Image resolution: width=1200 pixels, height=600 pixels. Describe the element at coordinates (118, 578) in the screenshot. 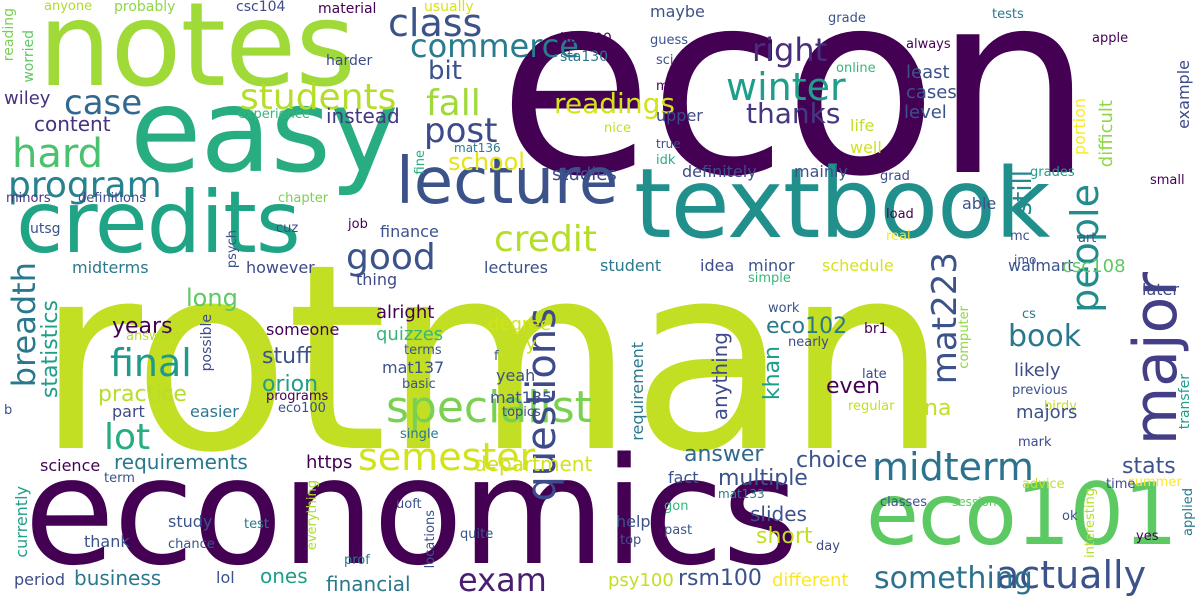

I see `word-business: business` at that location.